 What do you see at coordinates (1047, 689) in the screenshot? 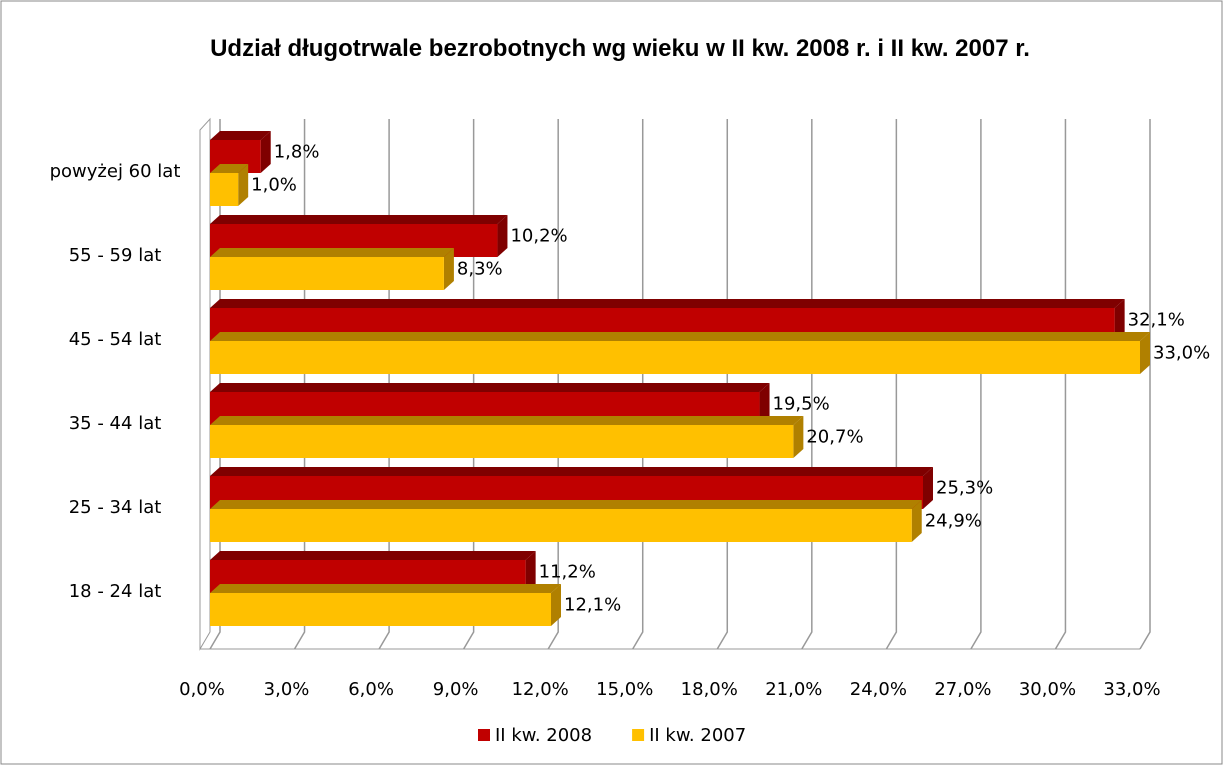
I see `x-tick-label: 30,0%` at bounding box center [1047, 689].